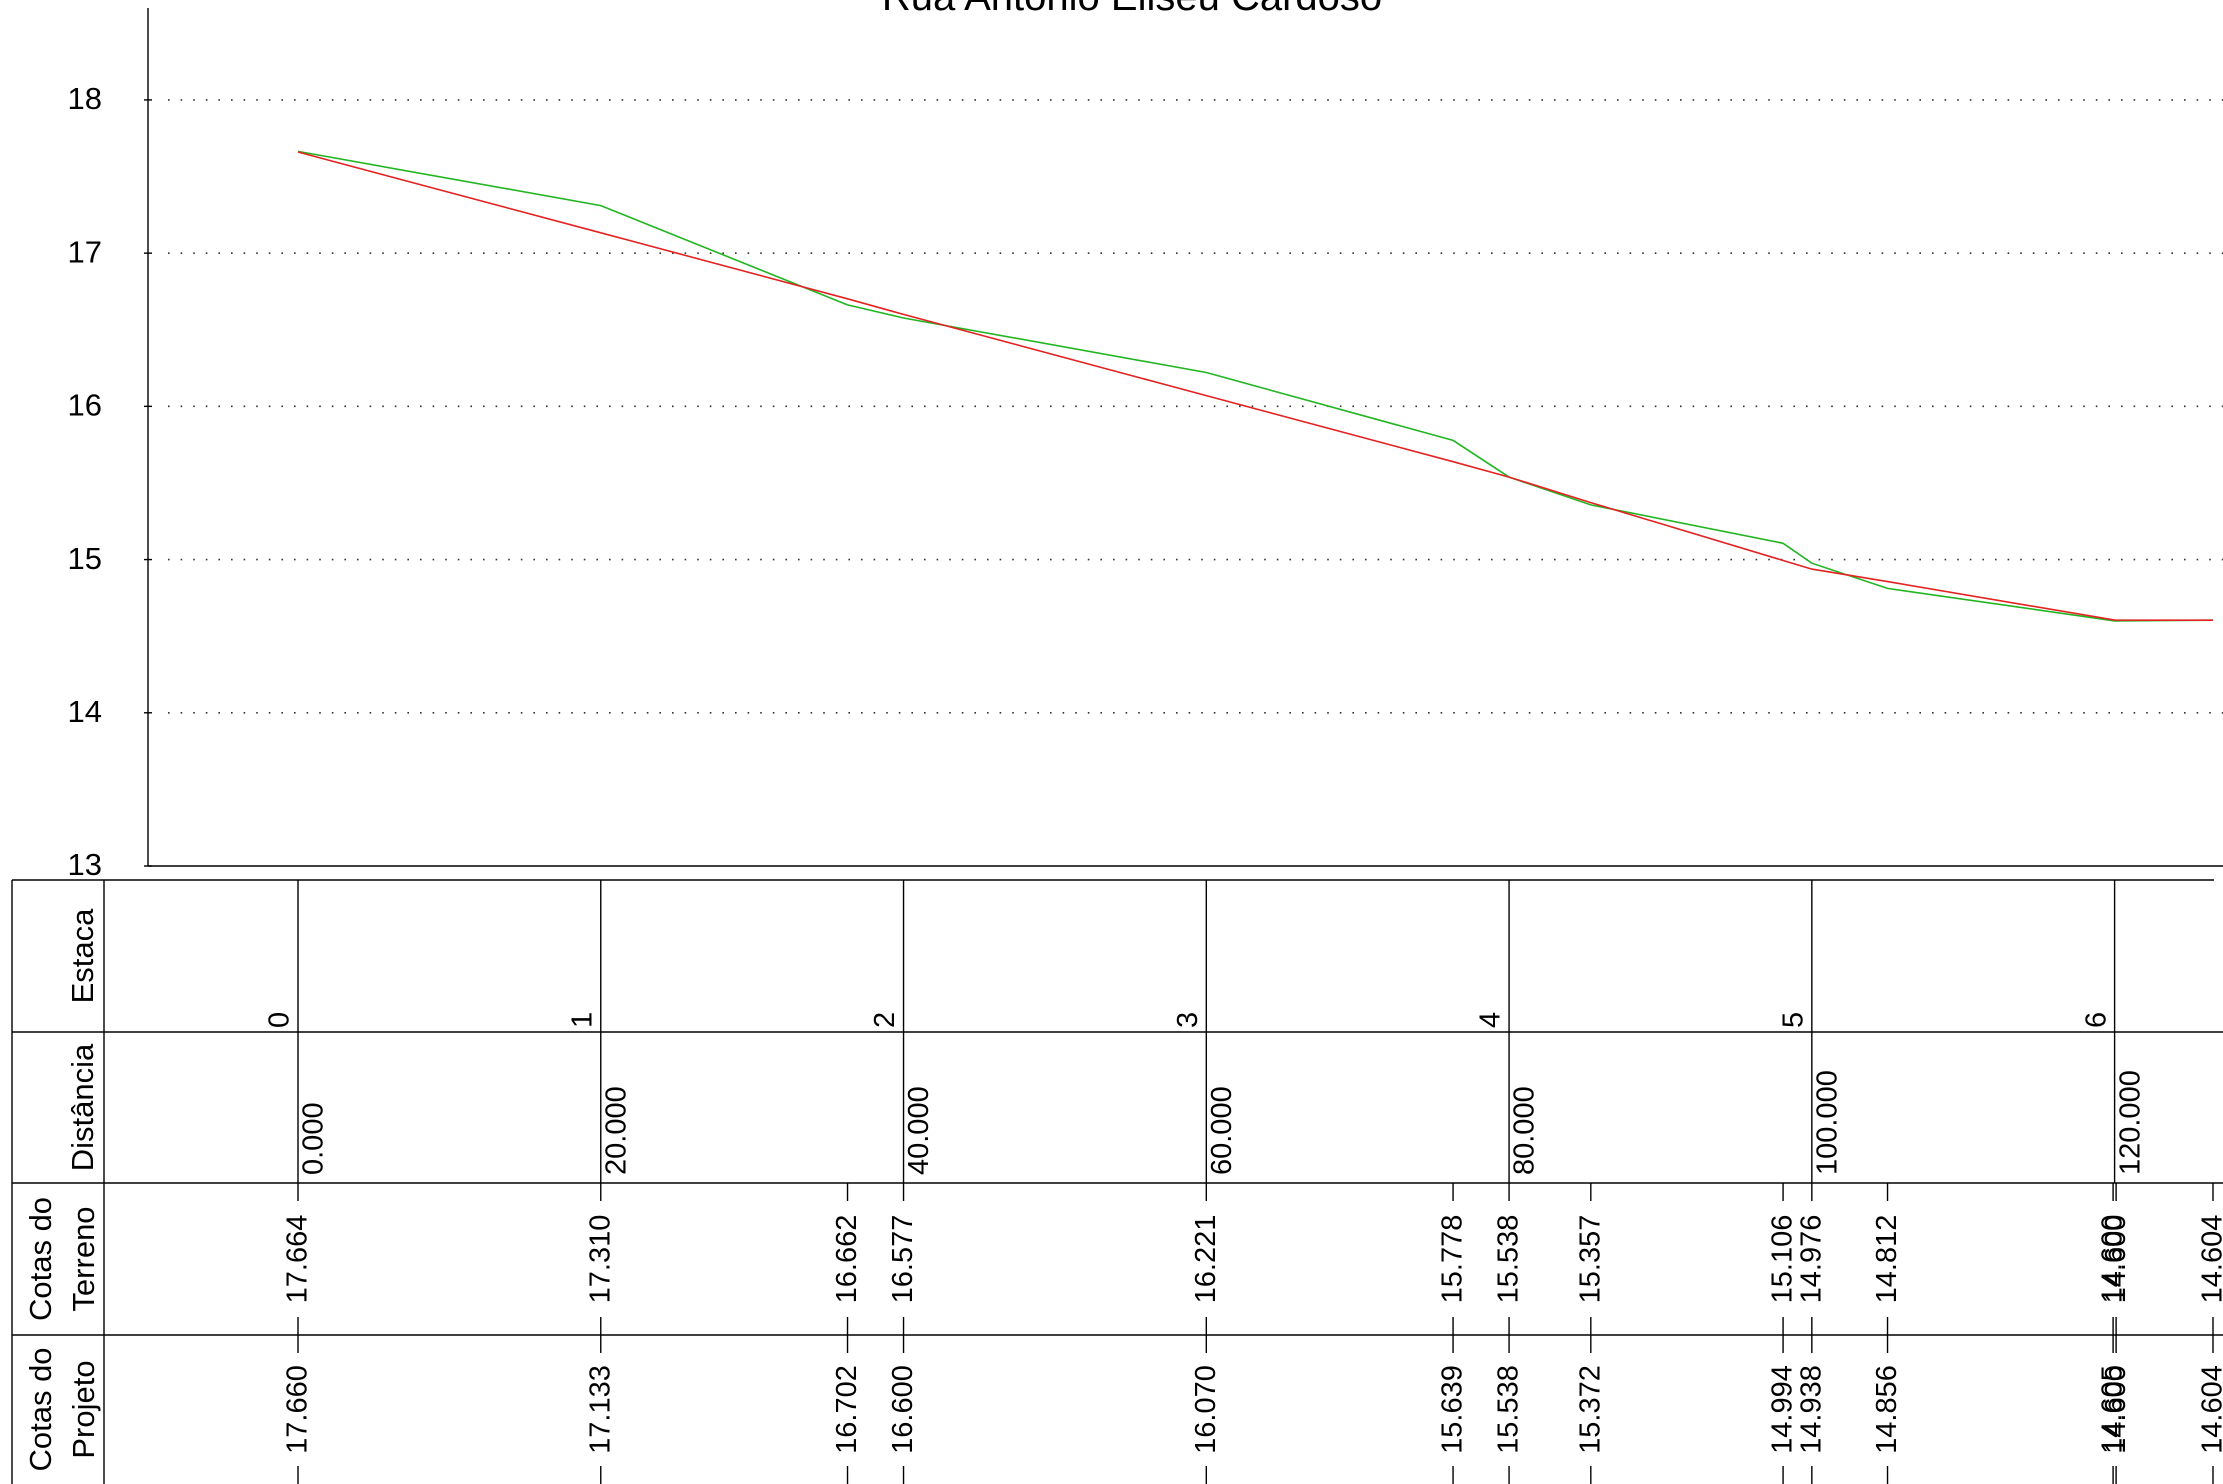 The height and width of the screenshot is (1484, 2223). I want to click on row-label: Distância, so click(82, 1107).